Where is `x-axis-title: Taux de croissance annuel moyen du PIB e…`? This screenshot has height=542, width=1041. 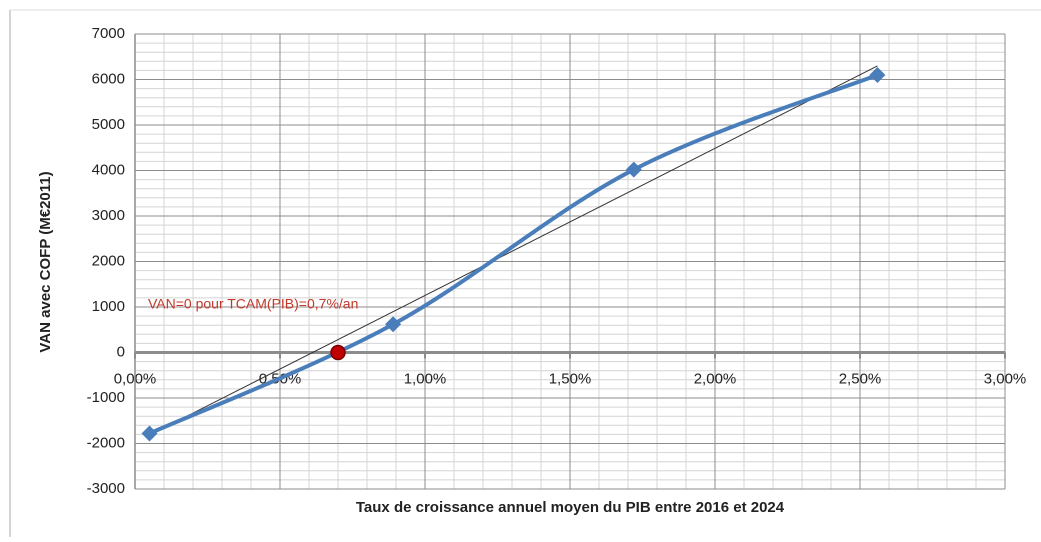
x-axis-title: Taux de croissance annuel moyen du PIB e… is located at coordinates (570, 507).